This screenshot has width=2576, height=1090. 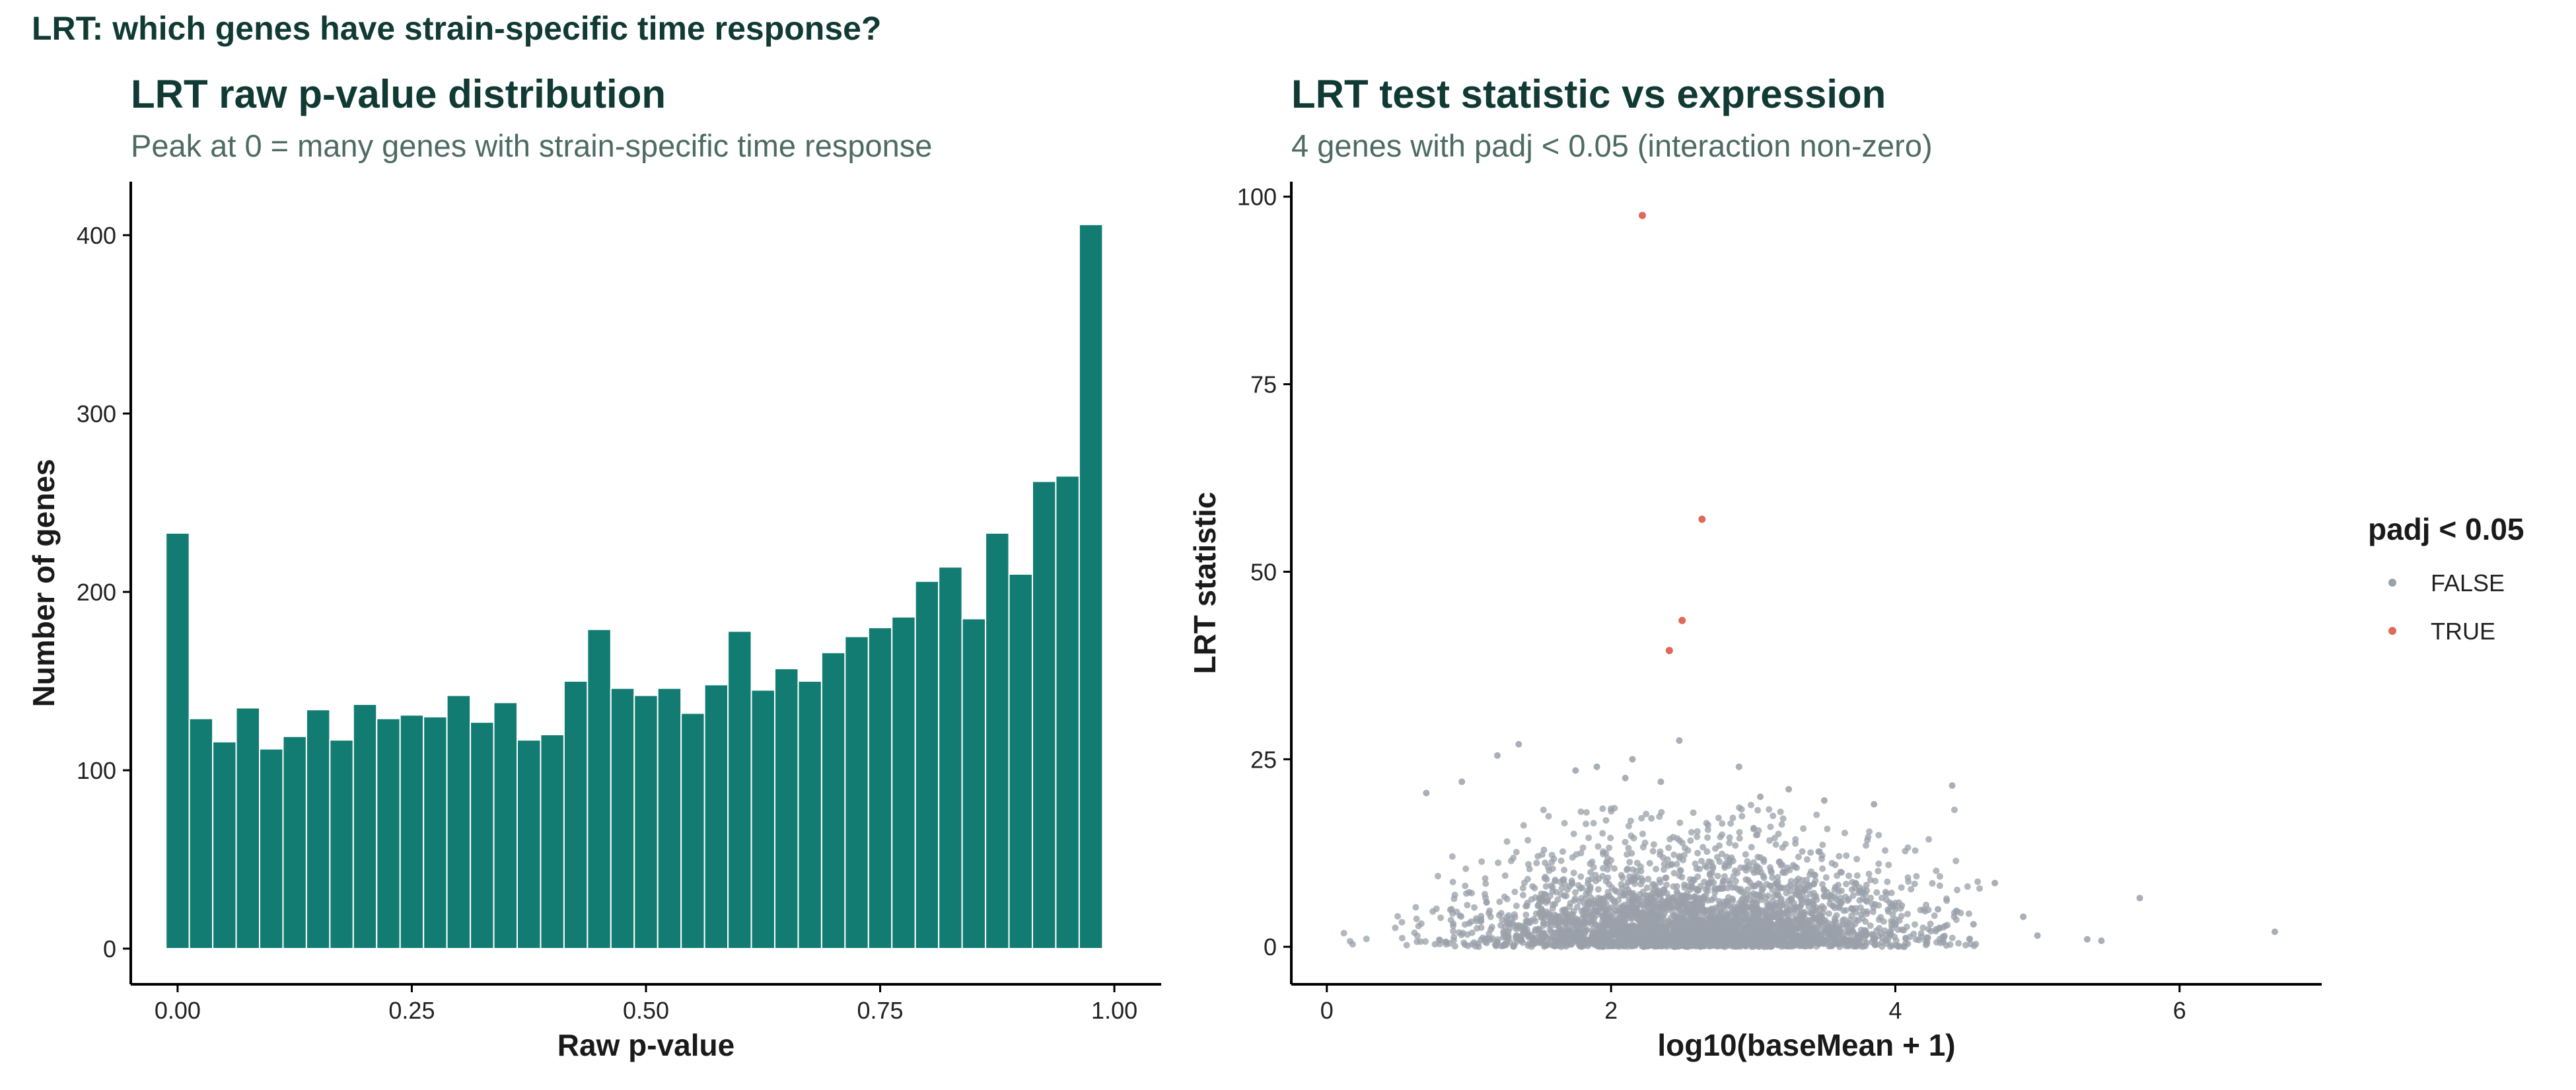 What do you see at coordinates (1806, 1045) in the screenshot?
I see `scatter-x-axis-title: log10(baseMean + 1)` at bounding box center [1806, 1045].